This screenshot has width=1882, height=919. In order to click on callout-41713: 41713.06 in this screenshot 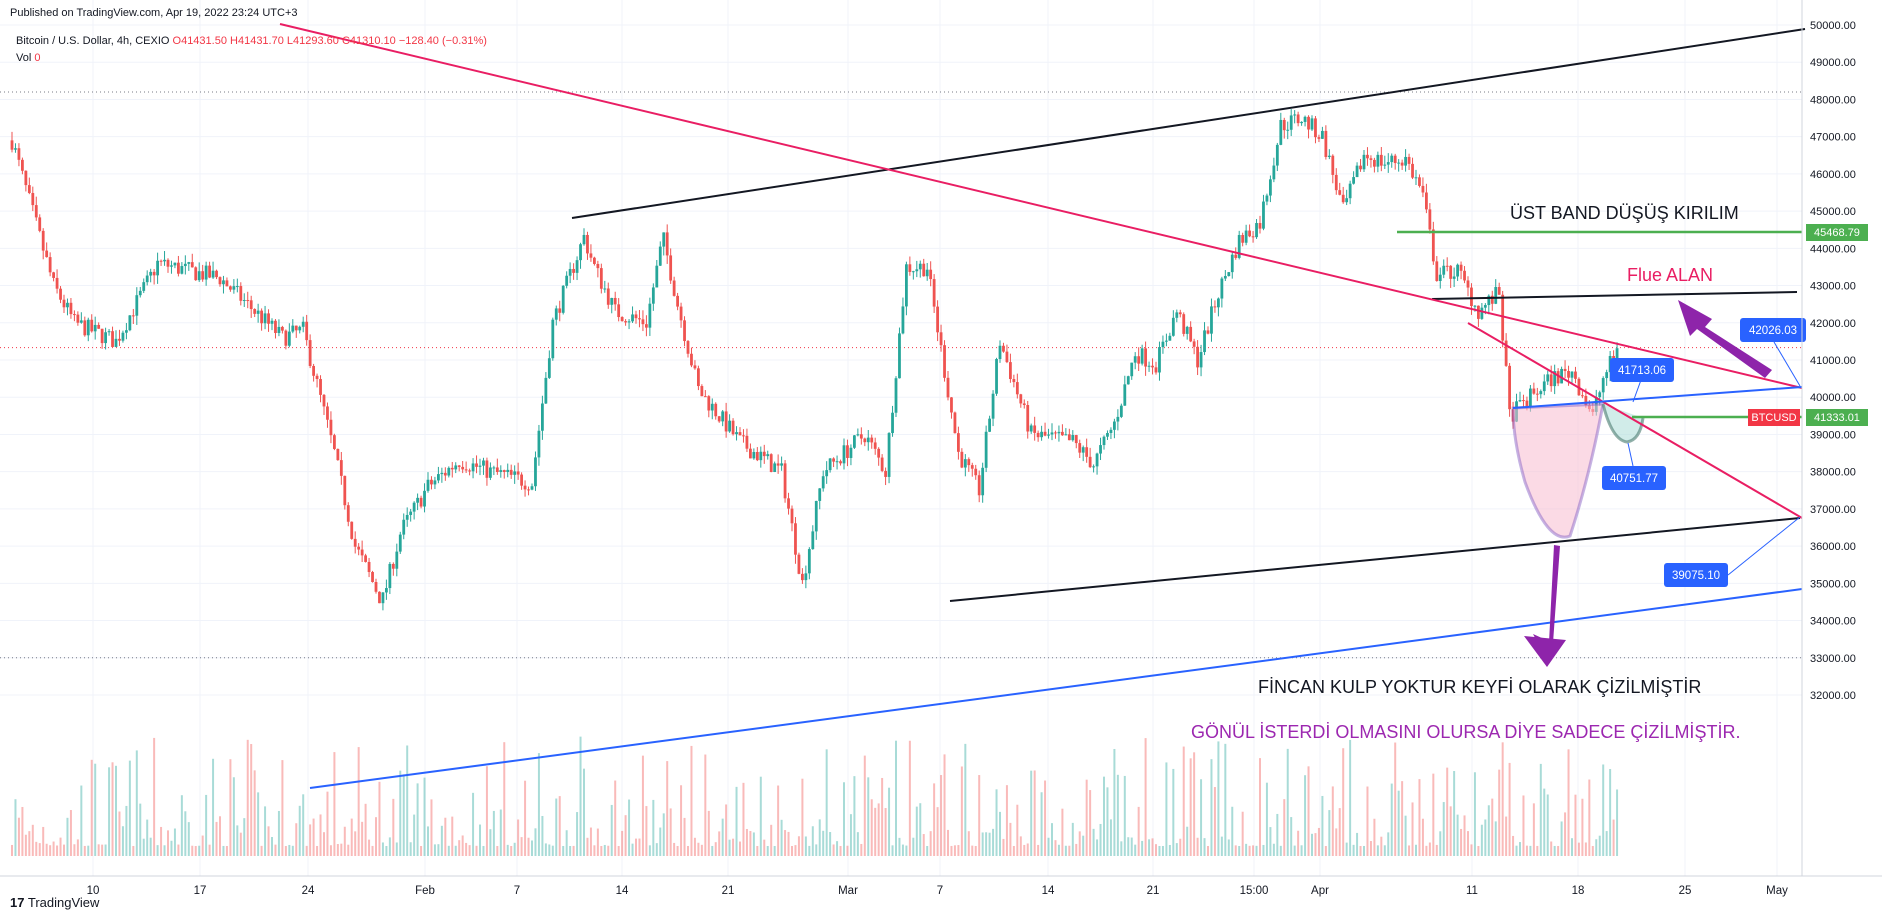, I will do `click(1642, 370)`.